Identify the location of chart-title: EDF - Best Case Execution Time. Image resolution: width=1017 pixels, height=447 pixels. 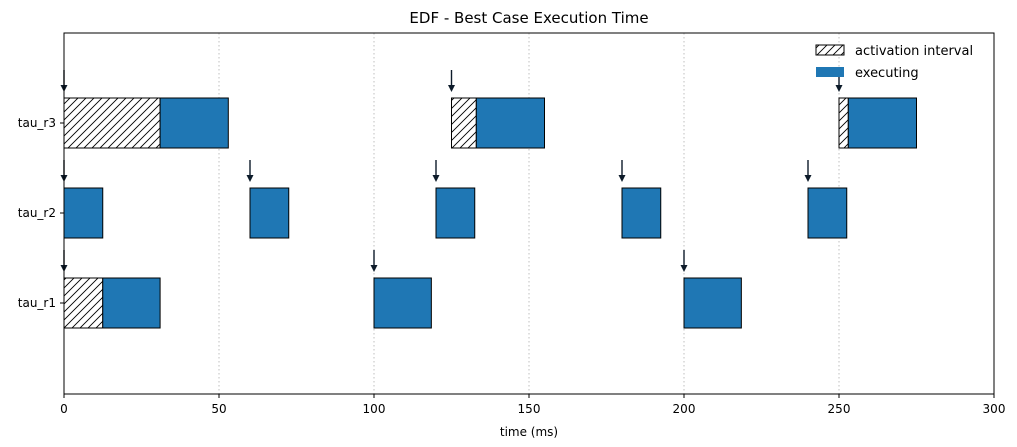
(528, 18).